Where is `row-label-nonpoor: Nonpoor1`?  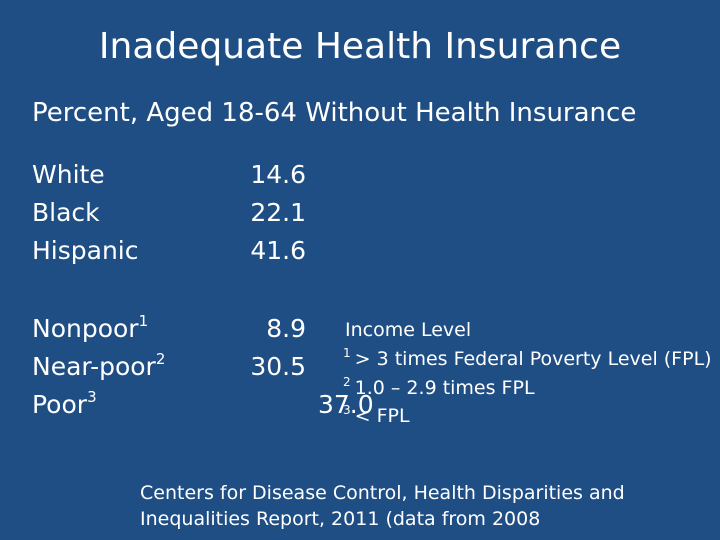
row-label-nonpoor: Nonpoor1 is located at coordinates (90, 328).